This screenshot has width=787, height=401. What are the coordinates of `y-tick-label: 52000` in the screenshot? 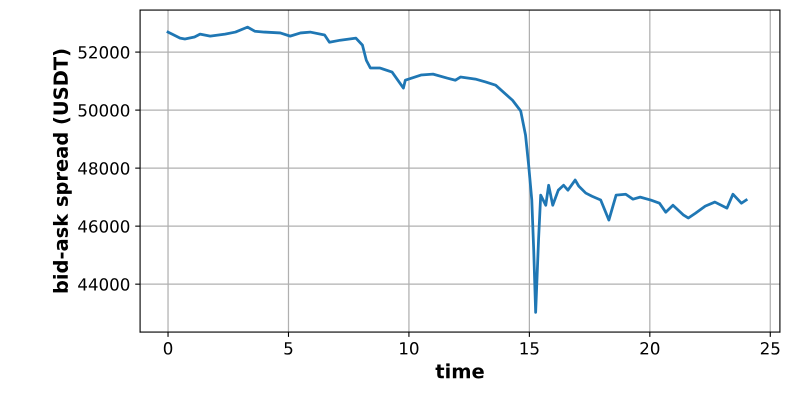 It's located at (104, 52).